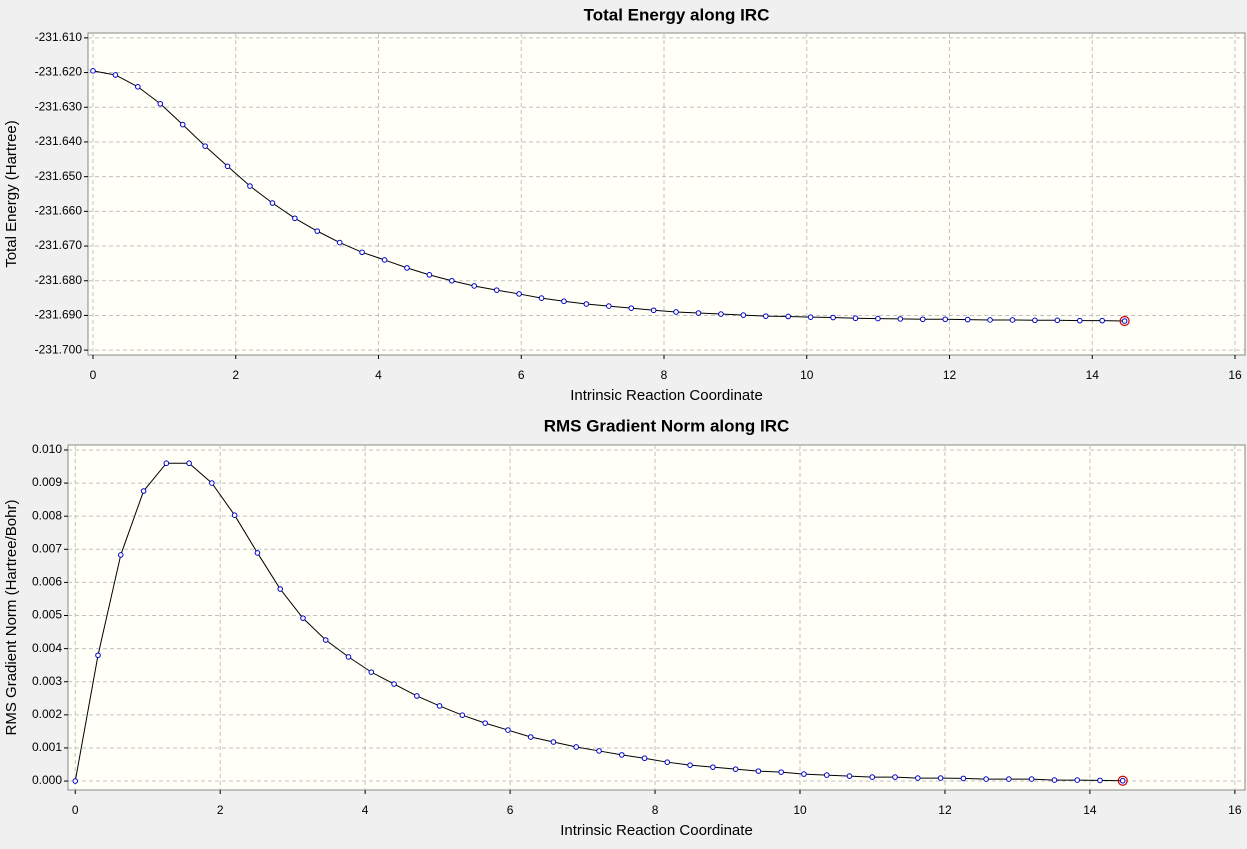 The height and width of the screenshot is (849, 1247). What do you see at coordinates (59, 37) in the screenshot?
I see `y-tick-label: -231.610` at bounding box center [59, 37].